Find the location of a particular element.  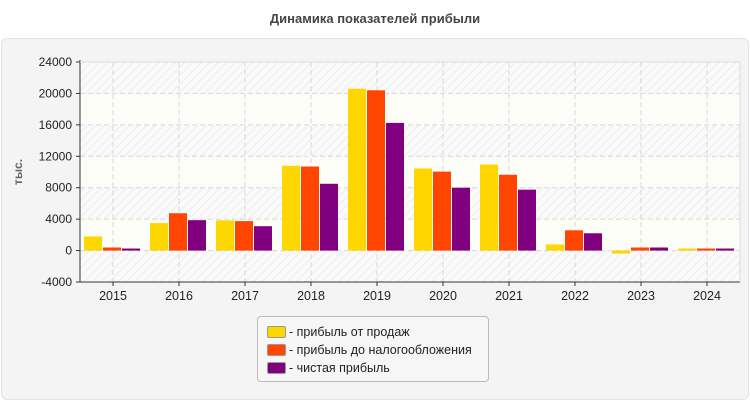

x-tick-label: 2015 is located at coordinates (113, 296).